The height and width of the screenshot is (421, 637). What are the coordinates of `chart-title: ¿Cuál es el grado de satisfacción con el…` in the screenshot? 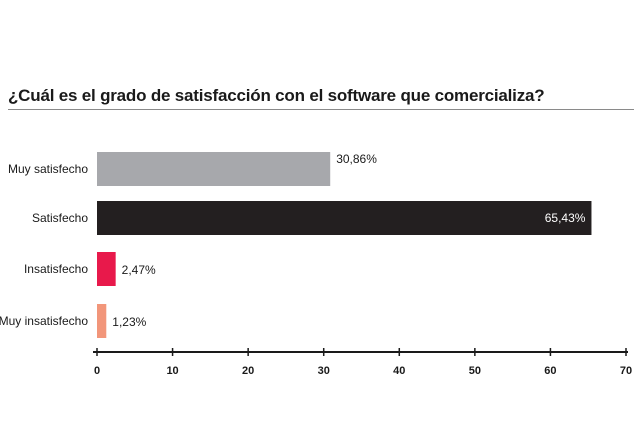 It's located at (321, 98).